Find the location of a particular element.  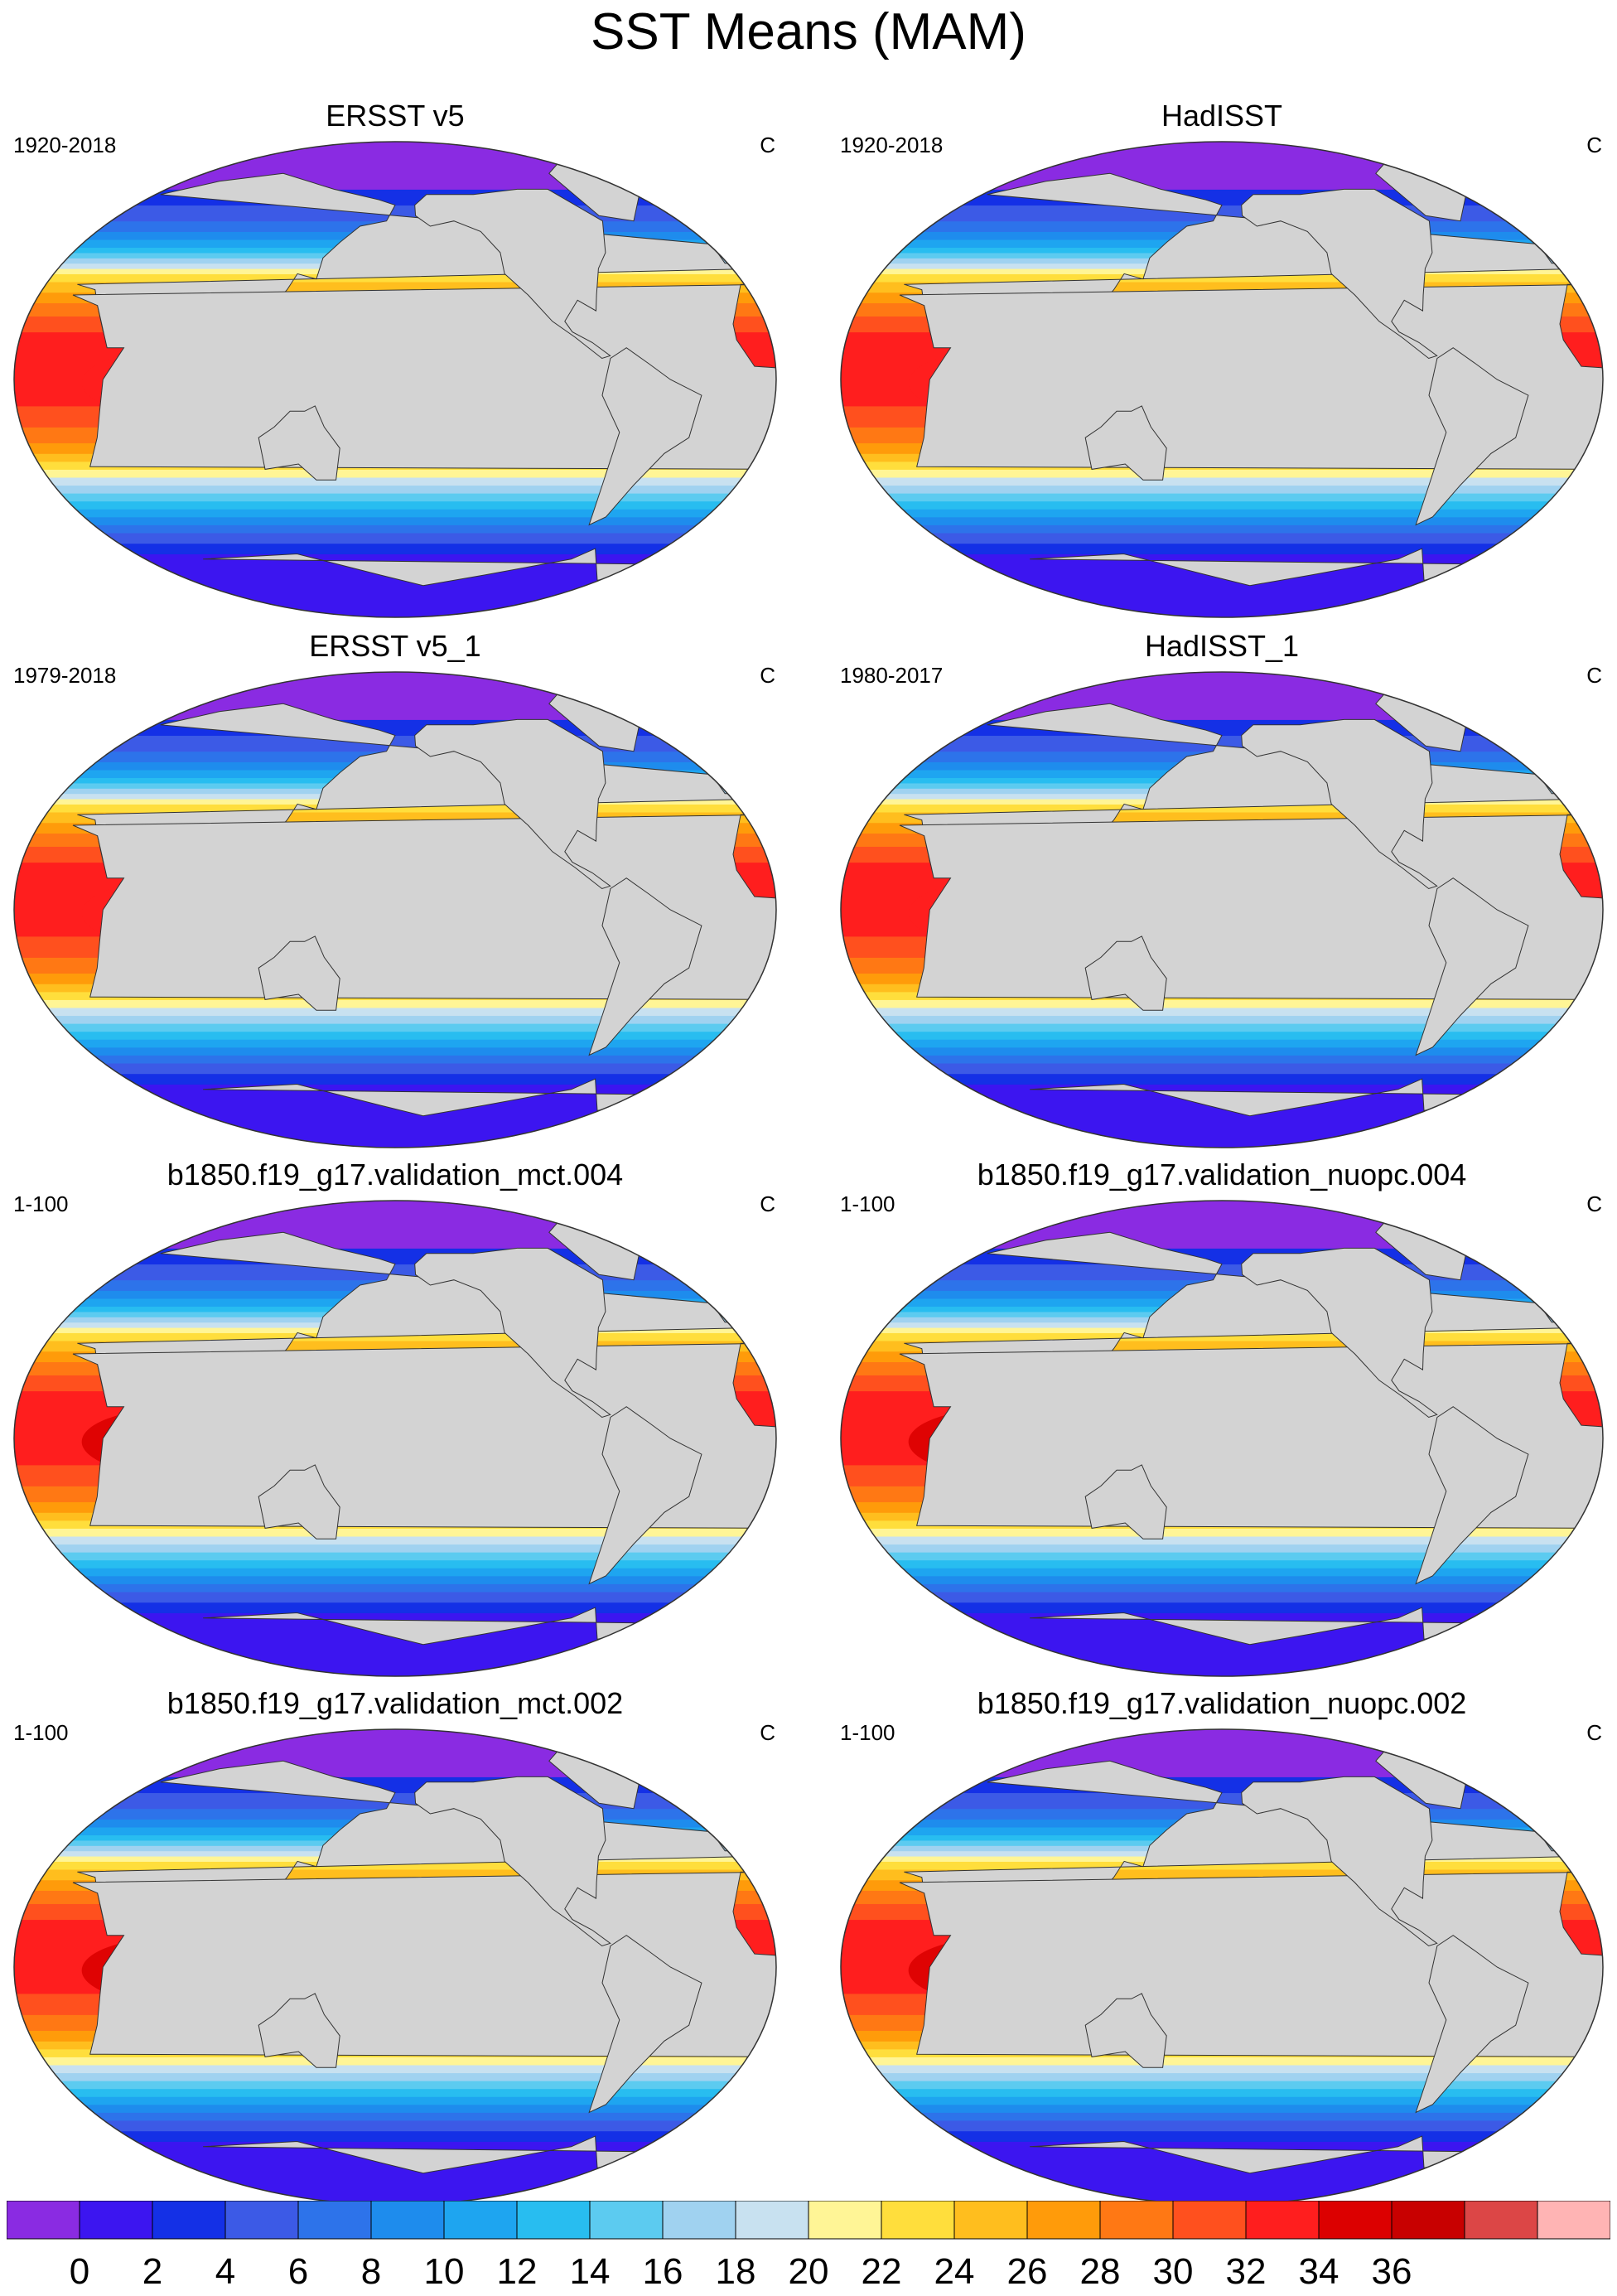

map-panel: b1850.f19_g17.validation_mct.004 1-100 C is located at coordinates (395, 1418).